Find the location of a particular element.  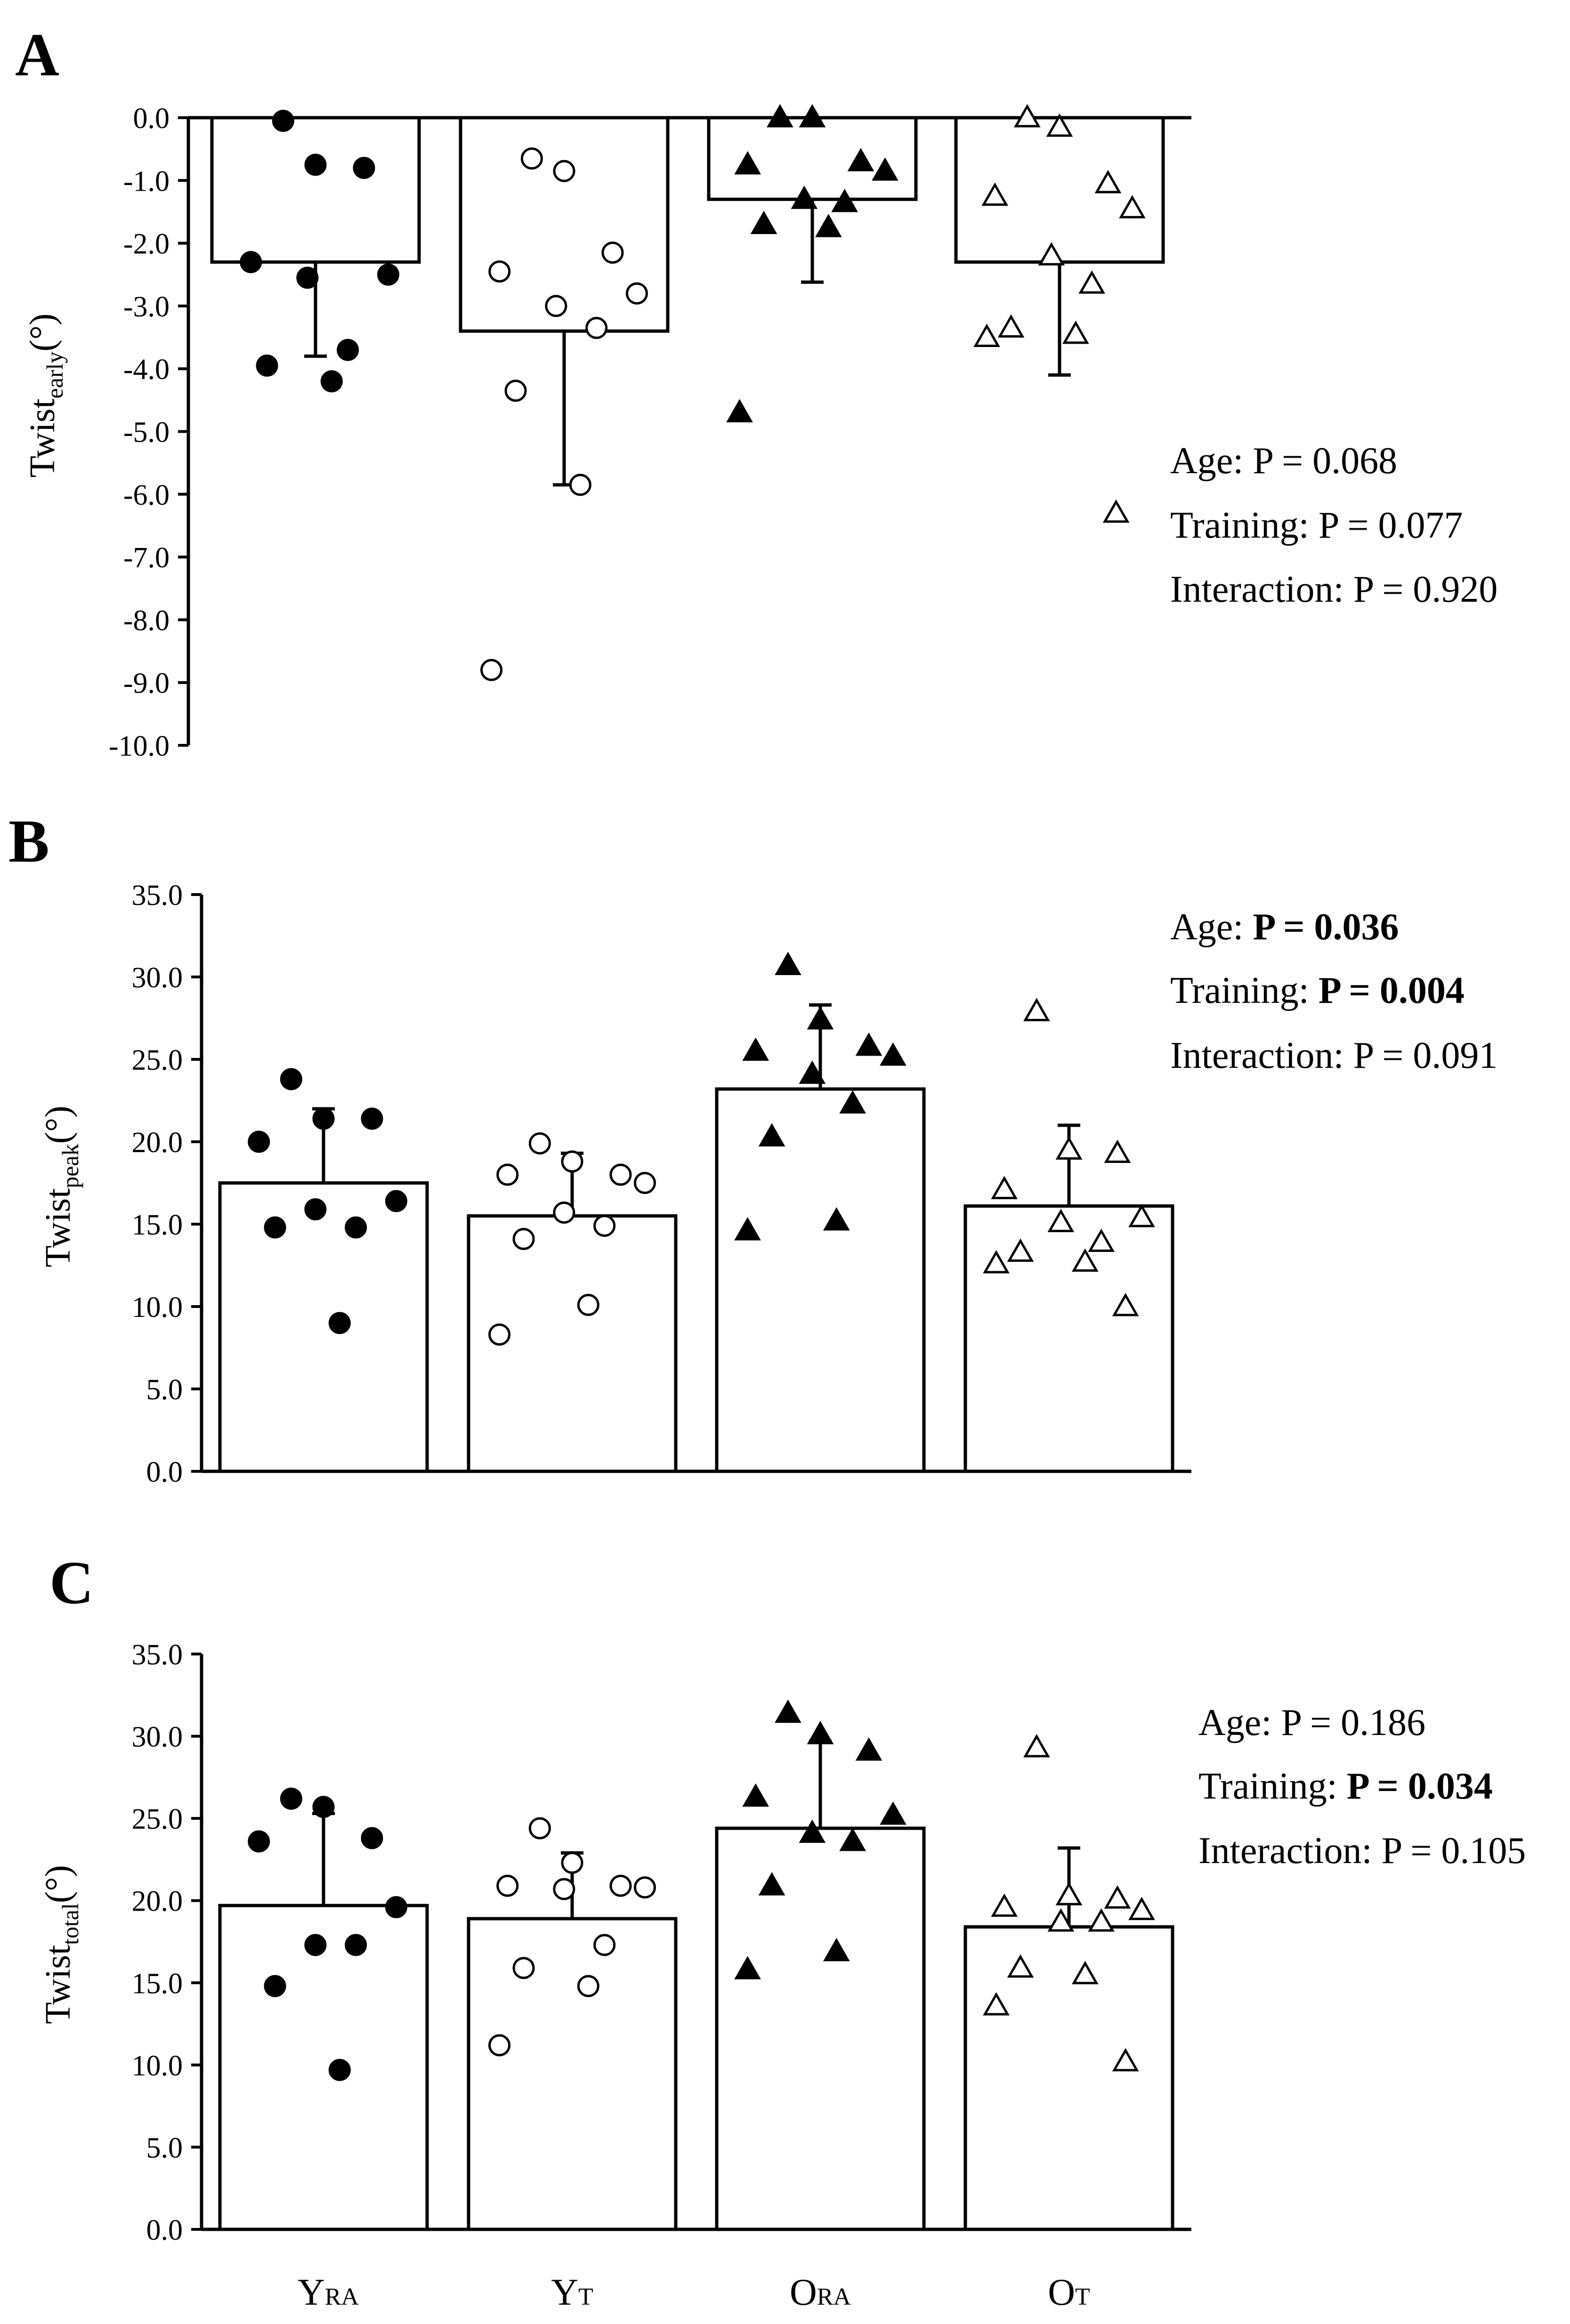

x-category-main: O is located at coordinates (803, 2292).